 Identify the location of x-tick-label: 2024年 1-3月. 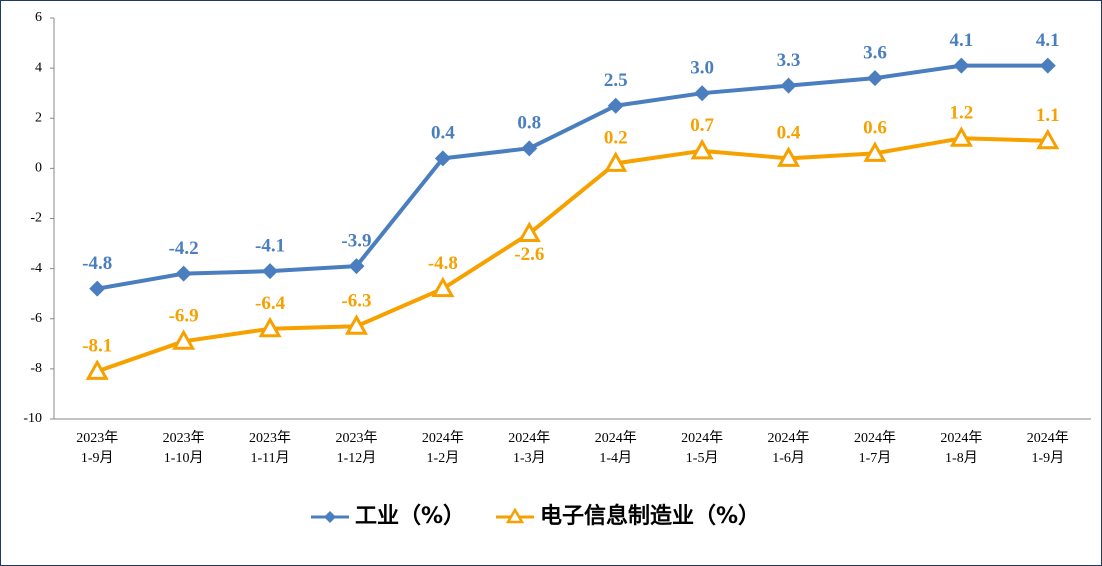
(529, 448).